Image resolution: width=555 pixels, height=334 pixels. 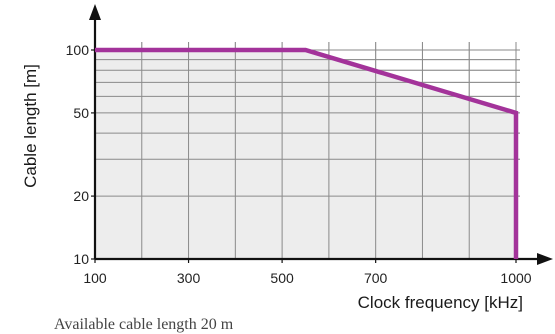 I want to click on x-axis-title: Clock frequency [kHz], so click(x=440, y=302).